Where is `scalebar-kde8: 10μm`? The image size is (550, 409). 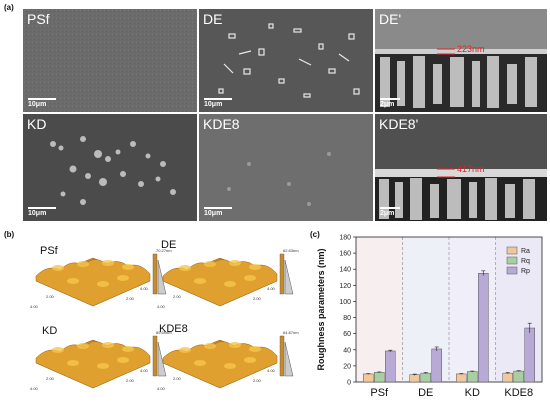 scalebar-kde8: 10μm is located at coordinates (218, 212).